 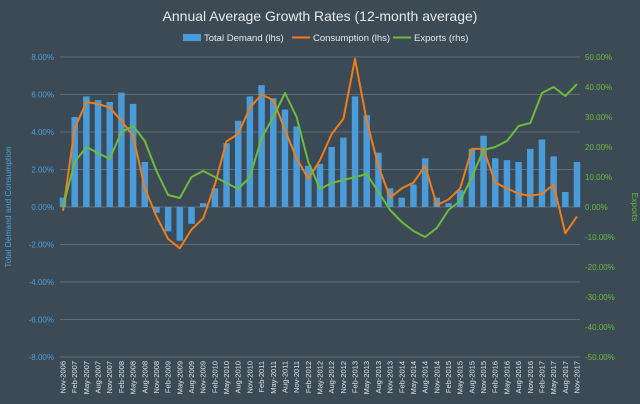 I want to click on right-axis-title: Exports, so click(x=635, y=207).